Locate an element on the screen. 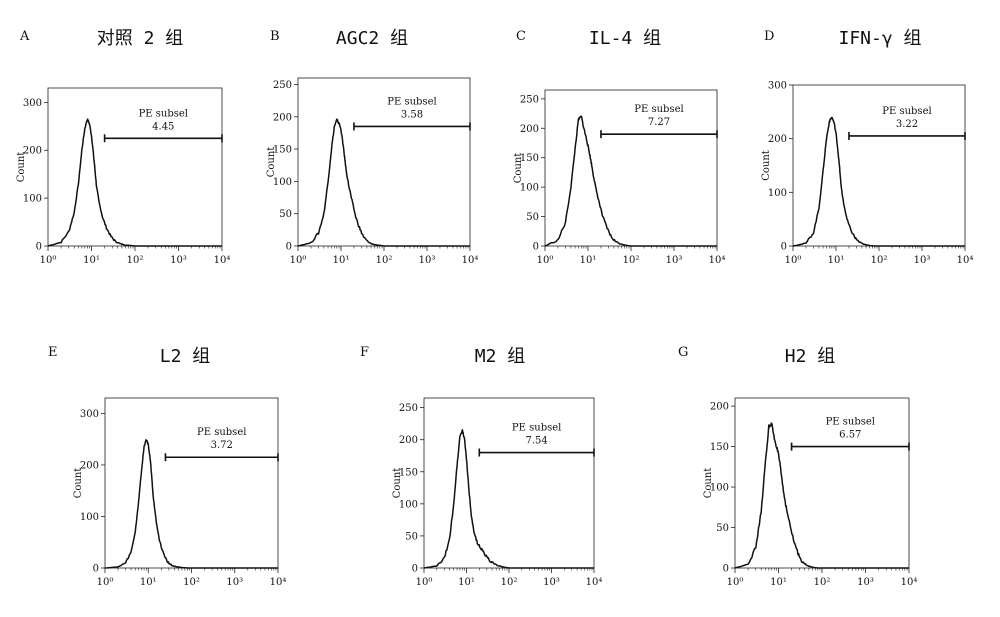 This screenshot has width=1000, height=617. panel-c-ytick-label: 250 is located at coordinates (529, 99).